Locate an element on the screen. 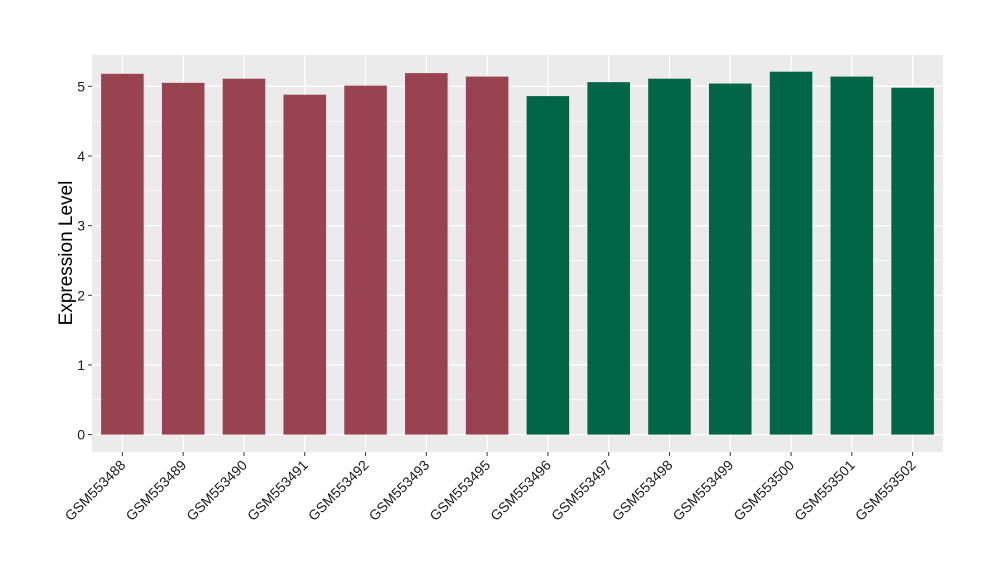 The image size is (1000, 580). bar-GSM553492 is located at coordinates (365, 260).